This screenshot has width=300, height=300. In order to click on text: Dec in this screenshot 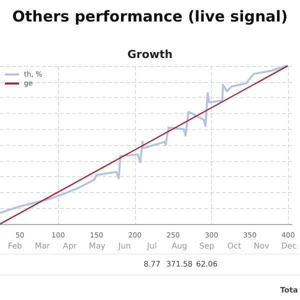, I will do `click(289, 246)`.